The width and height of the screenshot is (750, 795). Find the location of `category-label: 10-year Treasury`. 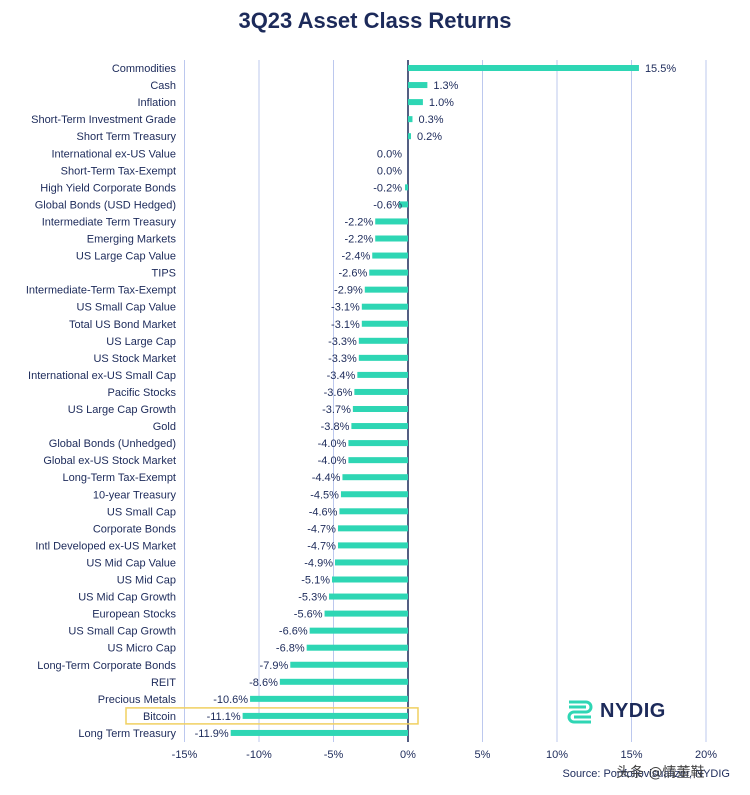

category-label: 10-year Treasury is located at coordinates (135, 495).